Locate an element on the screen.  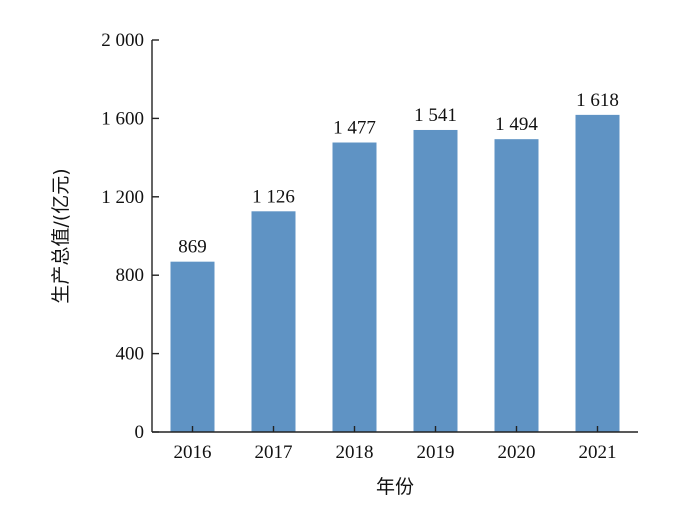
bar-2016 is located at coordinates (192, 346).